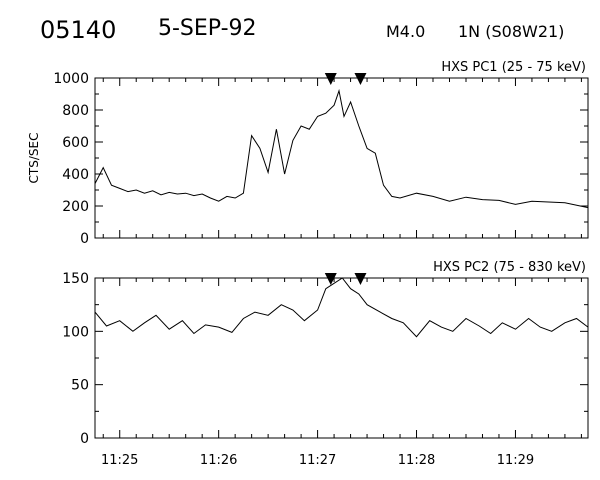 This screenshot has width=600, height=480. I want to click on panel-title: HXS PC2 (75 - 830 keV), so click(509, 267).